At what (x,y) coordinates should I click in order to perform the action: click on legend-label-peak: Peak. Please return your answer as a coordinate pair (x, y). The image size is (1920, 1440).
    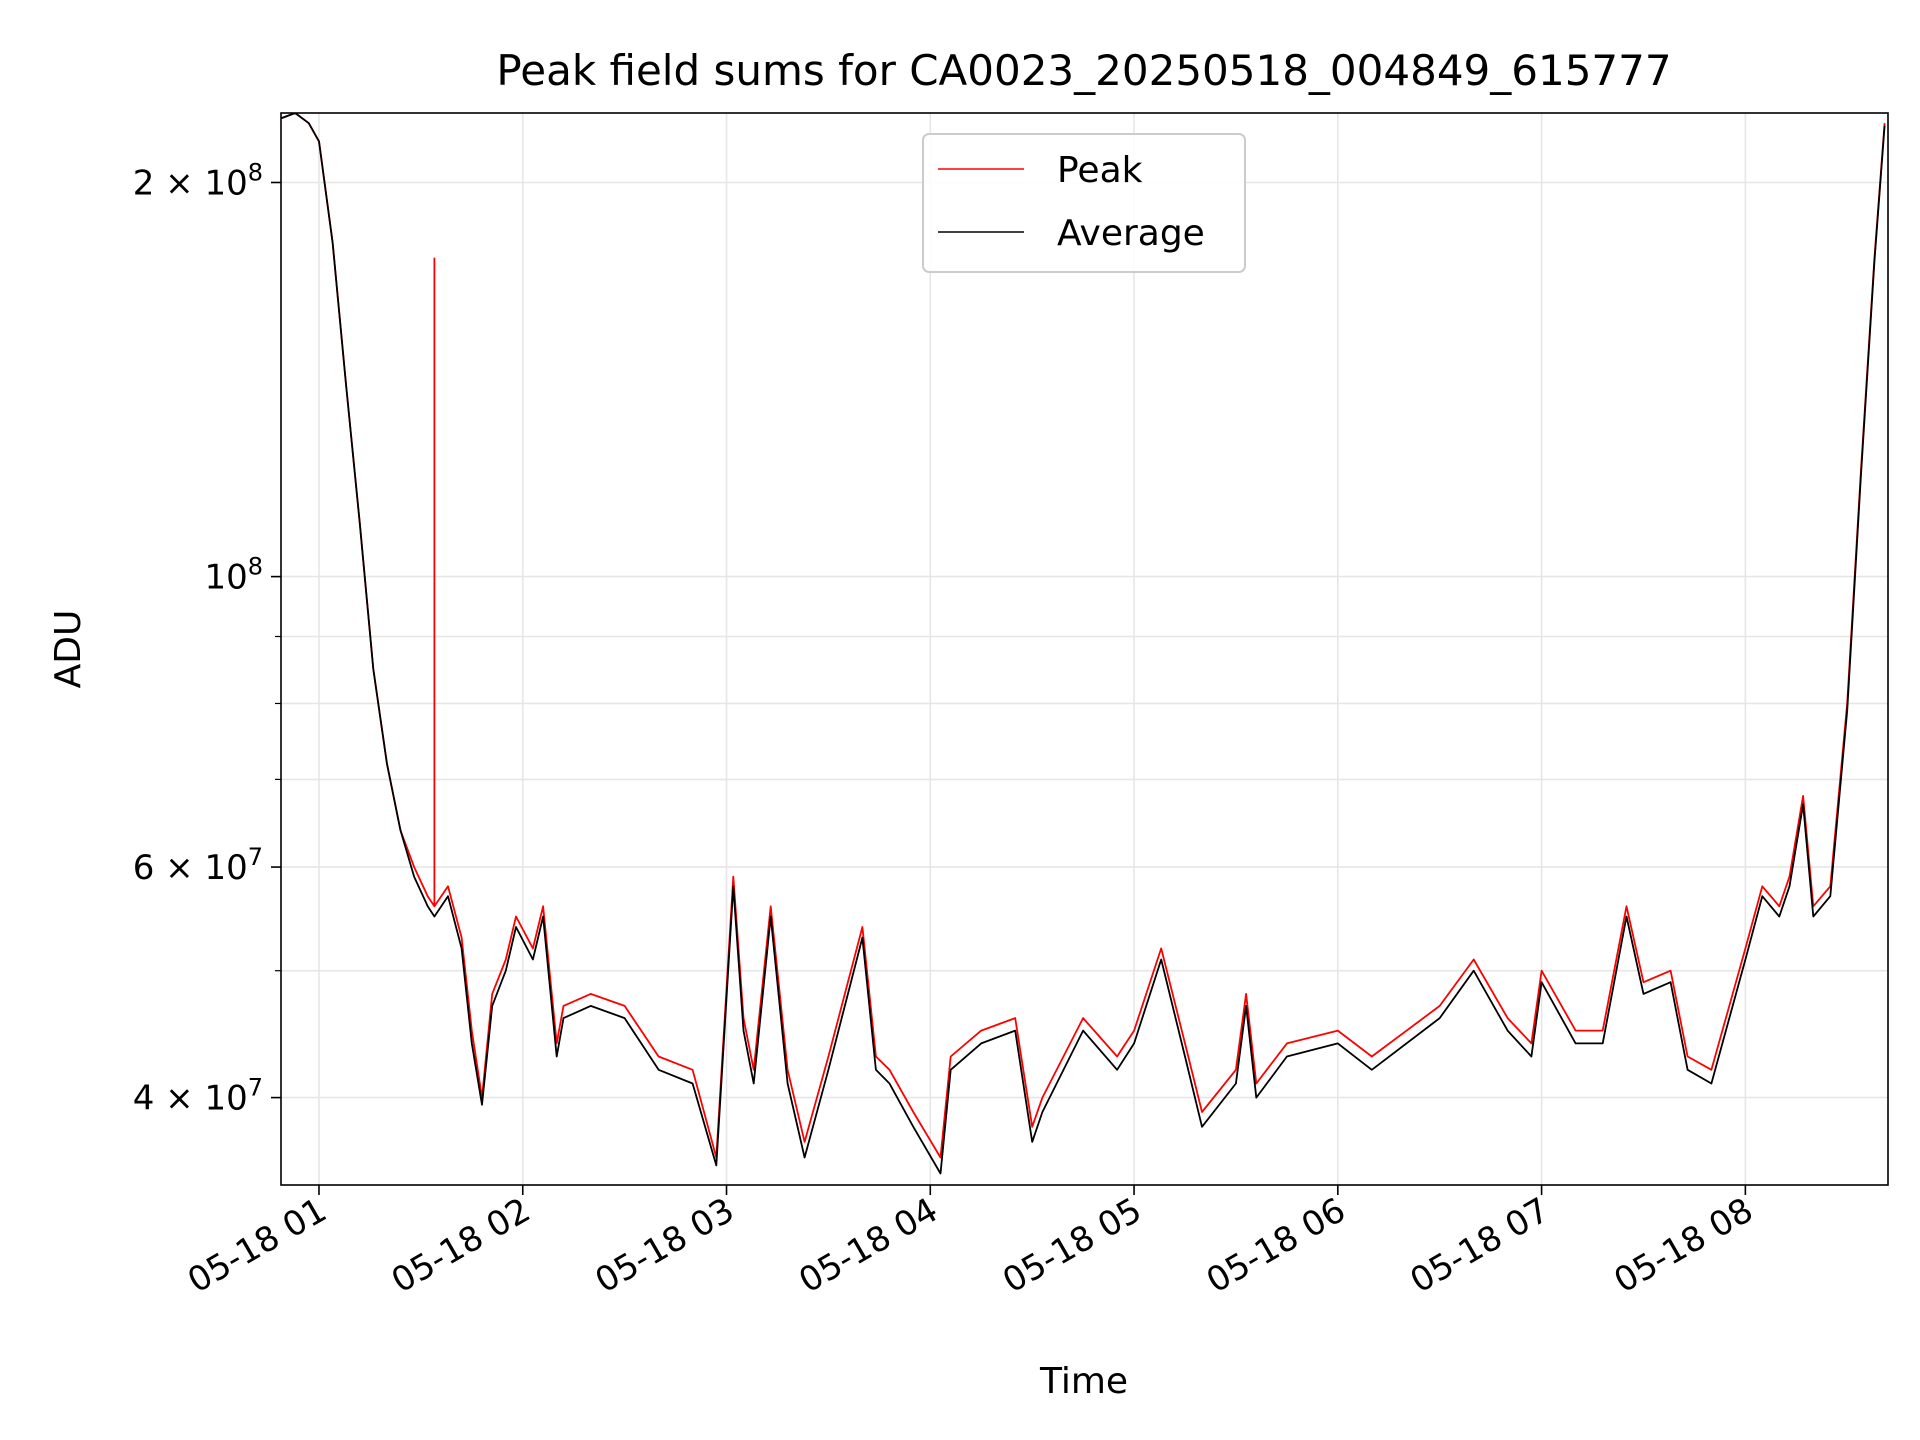
    Looking at the image, I should click on (1100, 170).